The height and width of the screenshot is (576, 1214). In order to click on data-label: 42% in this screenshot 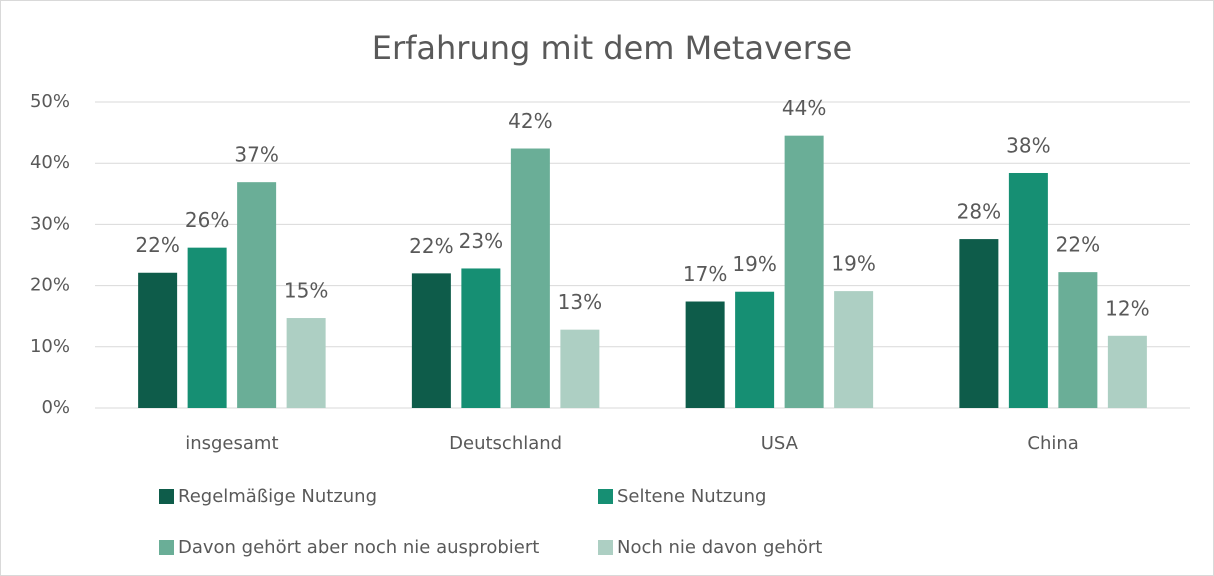, I will do `click(530, 121)`.